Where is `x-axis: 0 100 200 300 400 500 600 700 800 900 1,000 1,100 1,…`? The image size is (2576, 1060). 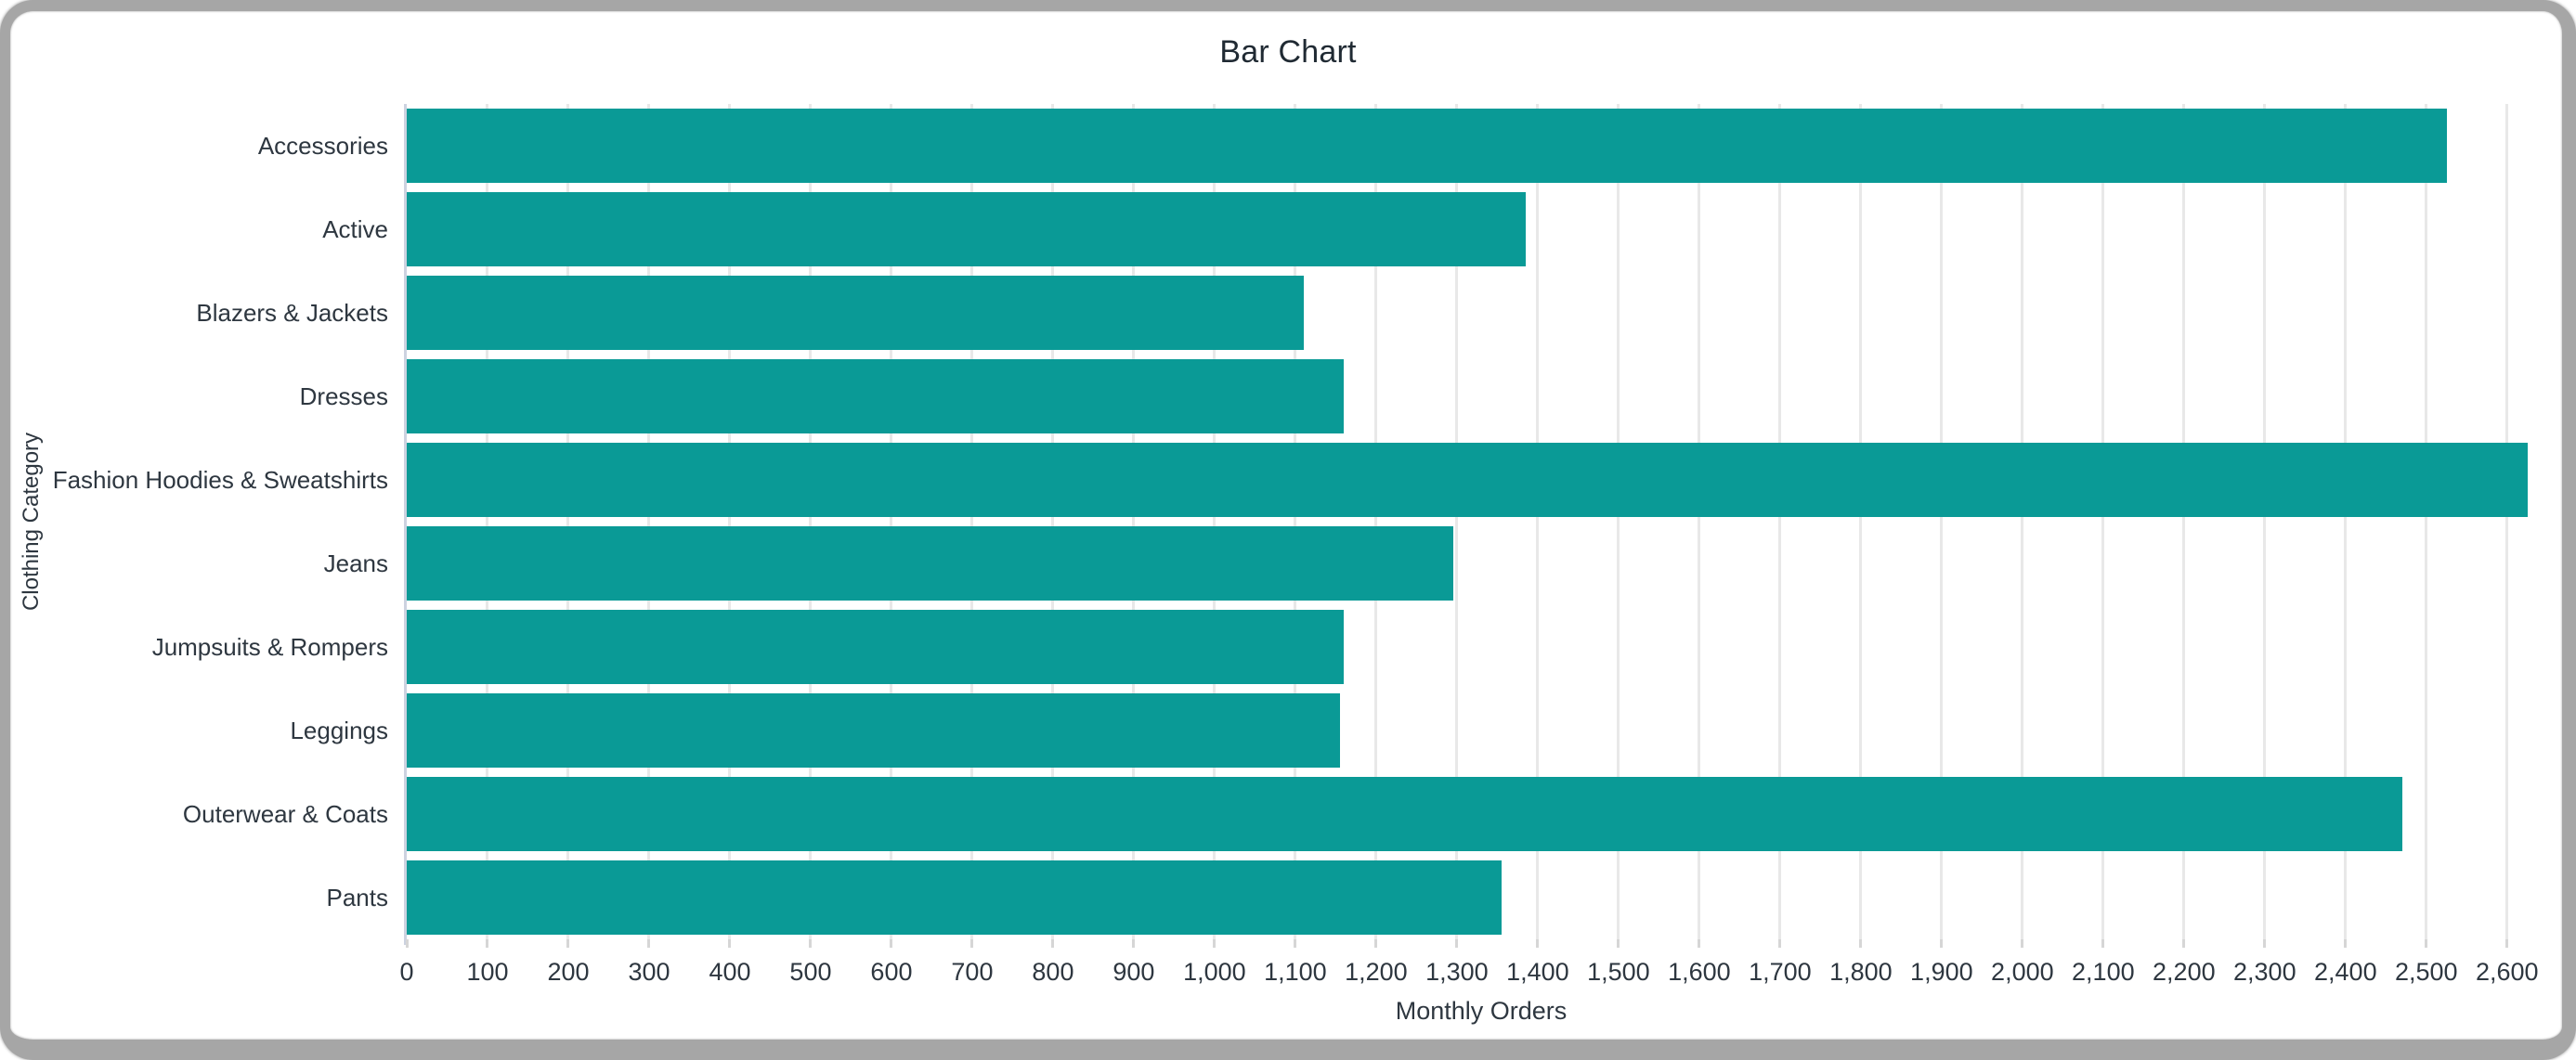
x-axis: 0 100 200 300 400 500 600 700 800 900 1,000 1,100 1,… is located at coordinates (1477, 967).